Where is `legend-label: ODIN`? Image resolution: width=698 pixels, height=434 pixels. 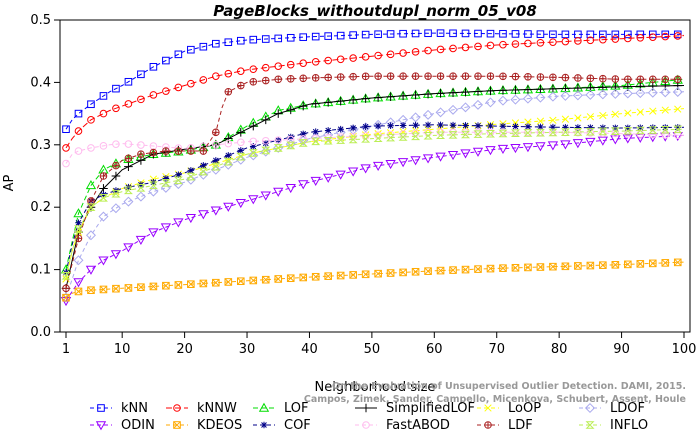
legend-label: ODIN is located at coordinates (138, 425).